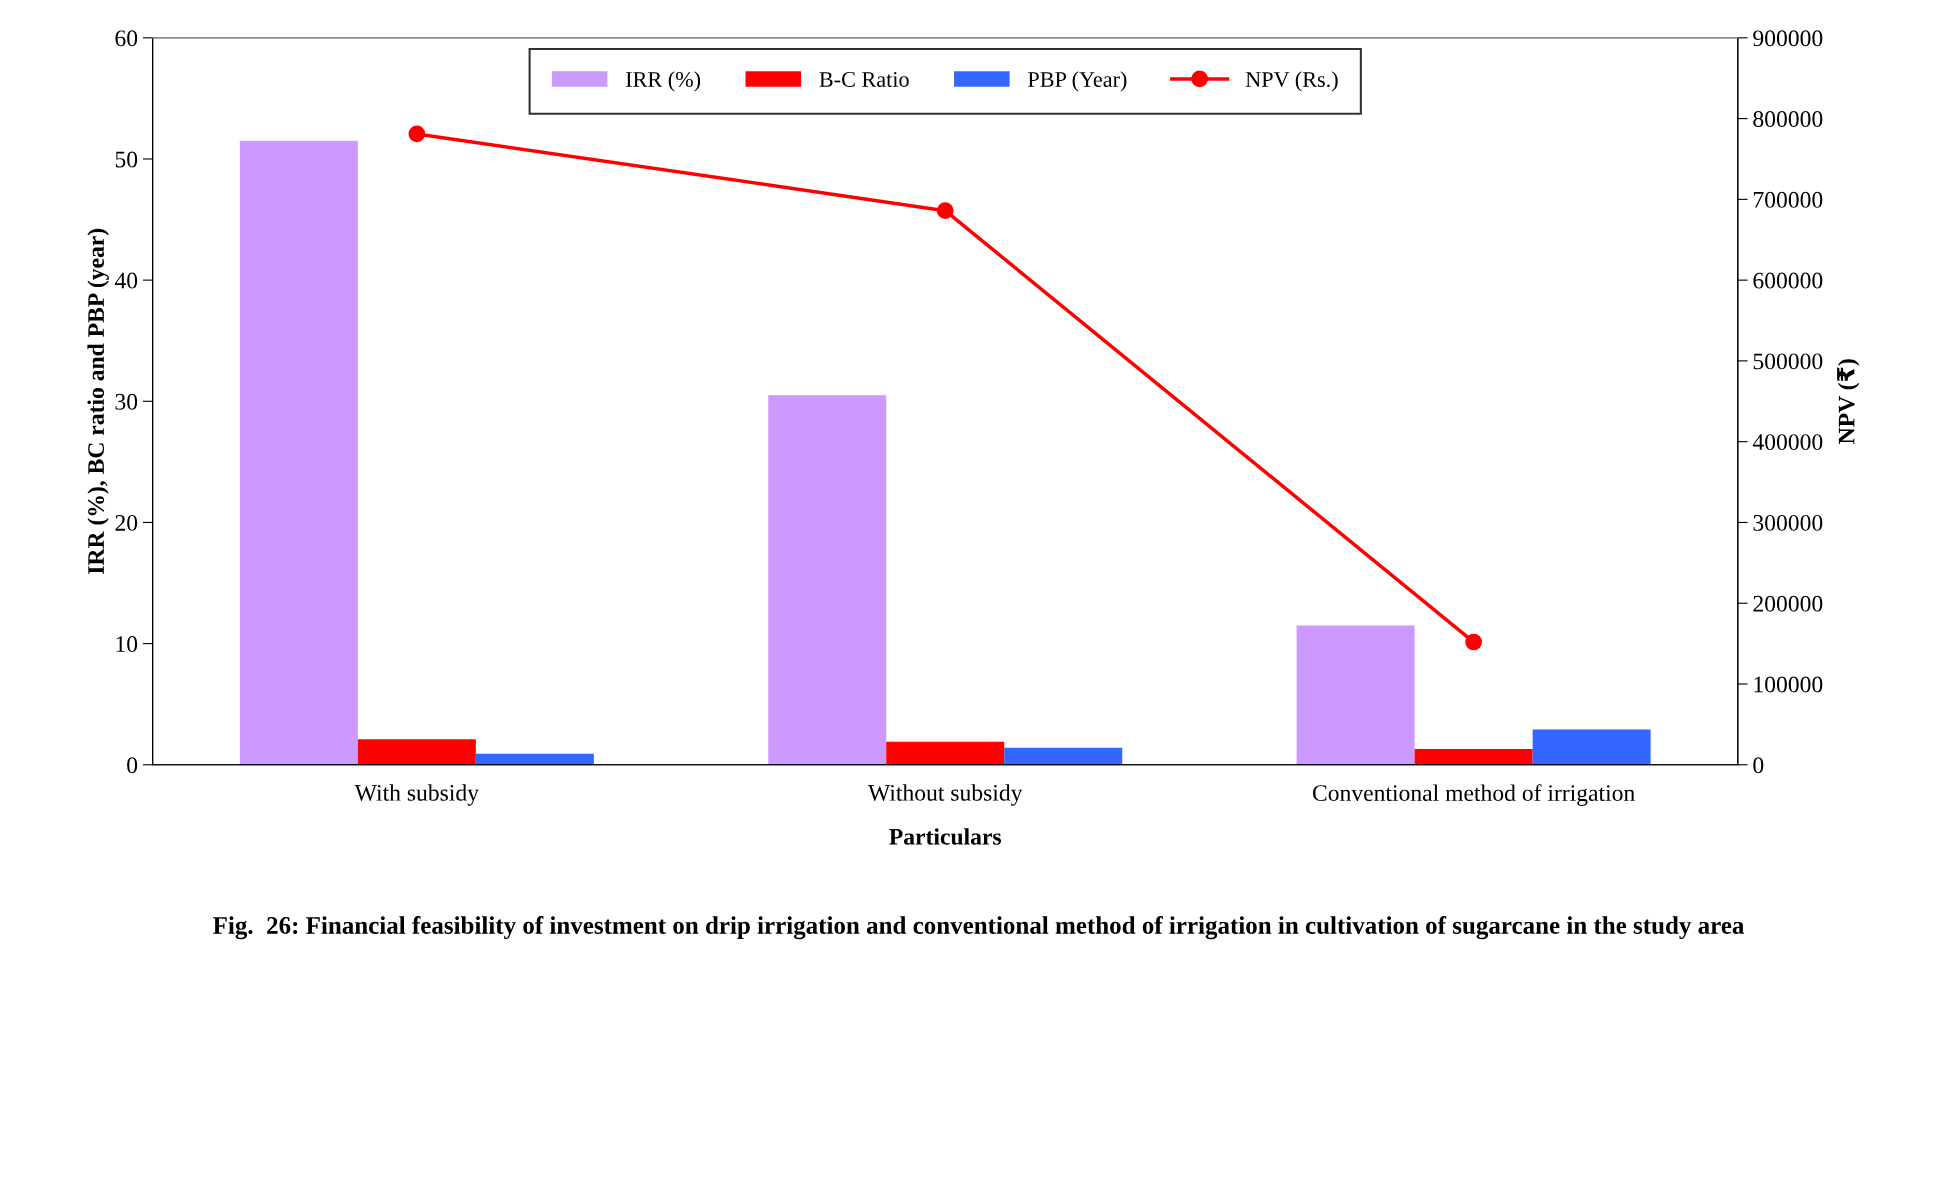  Describe the element at coordinates (1788, 684) in the screenshot. I see `y2-tick-label: 100000` at that location.